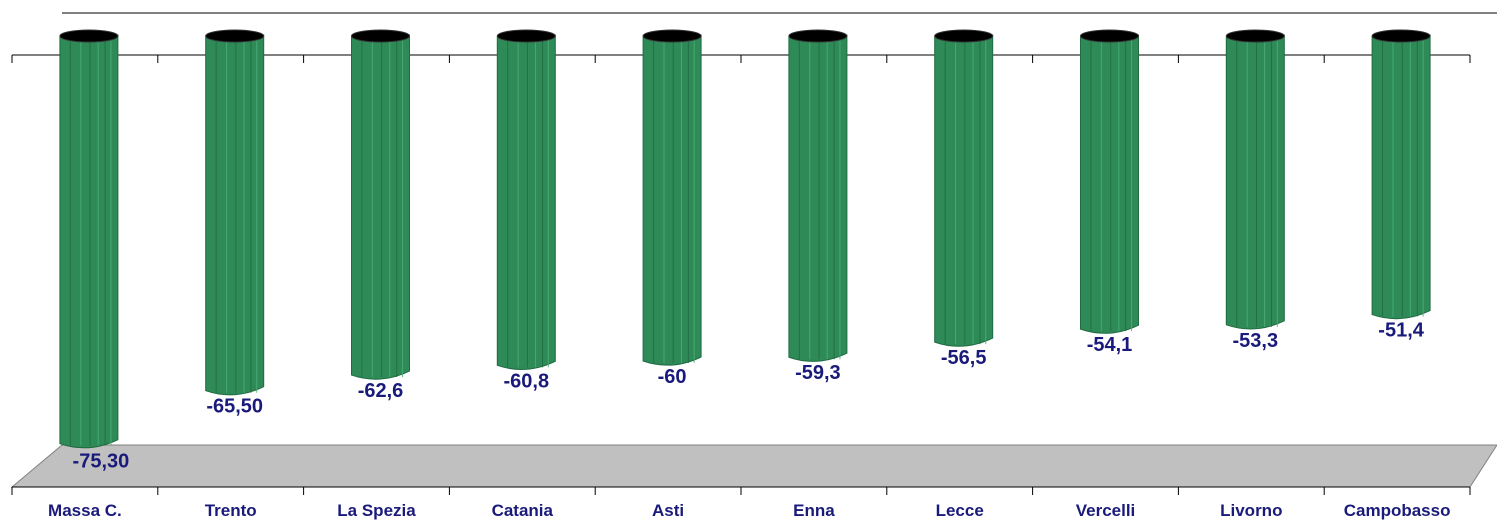 The width and height of the screenshot is (1497, 521). I want to click on category-label: La Spezia, so click(376, 510).